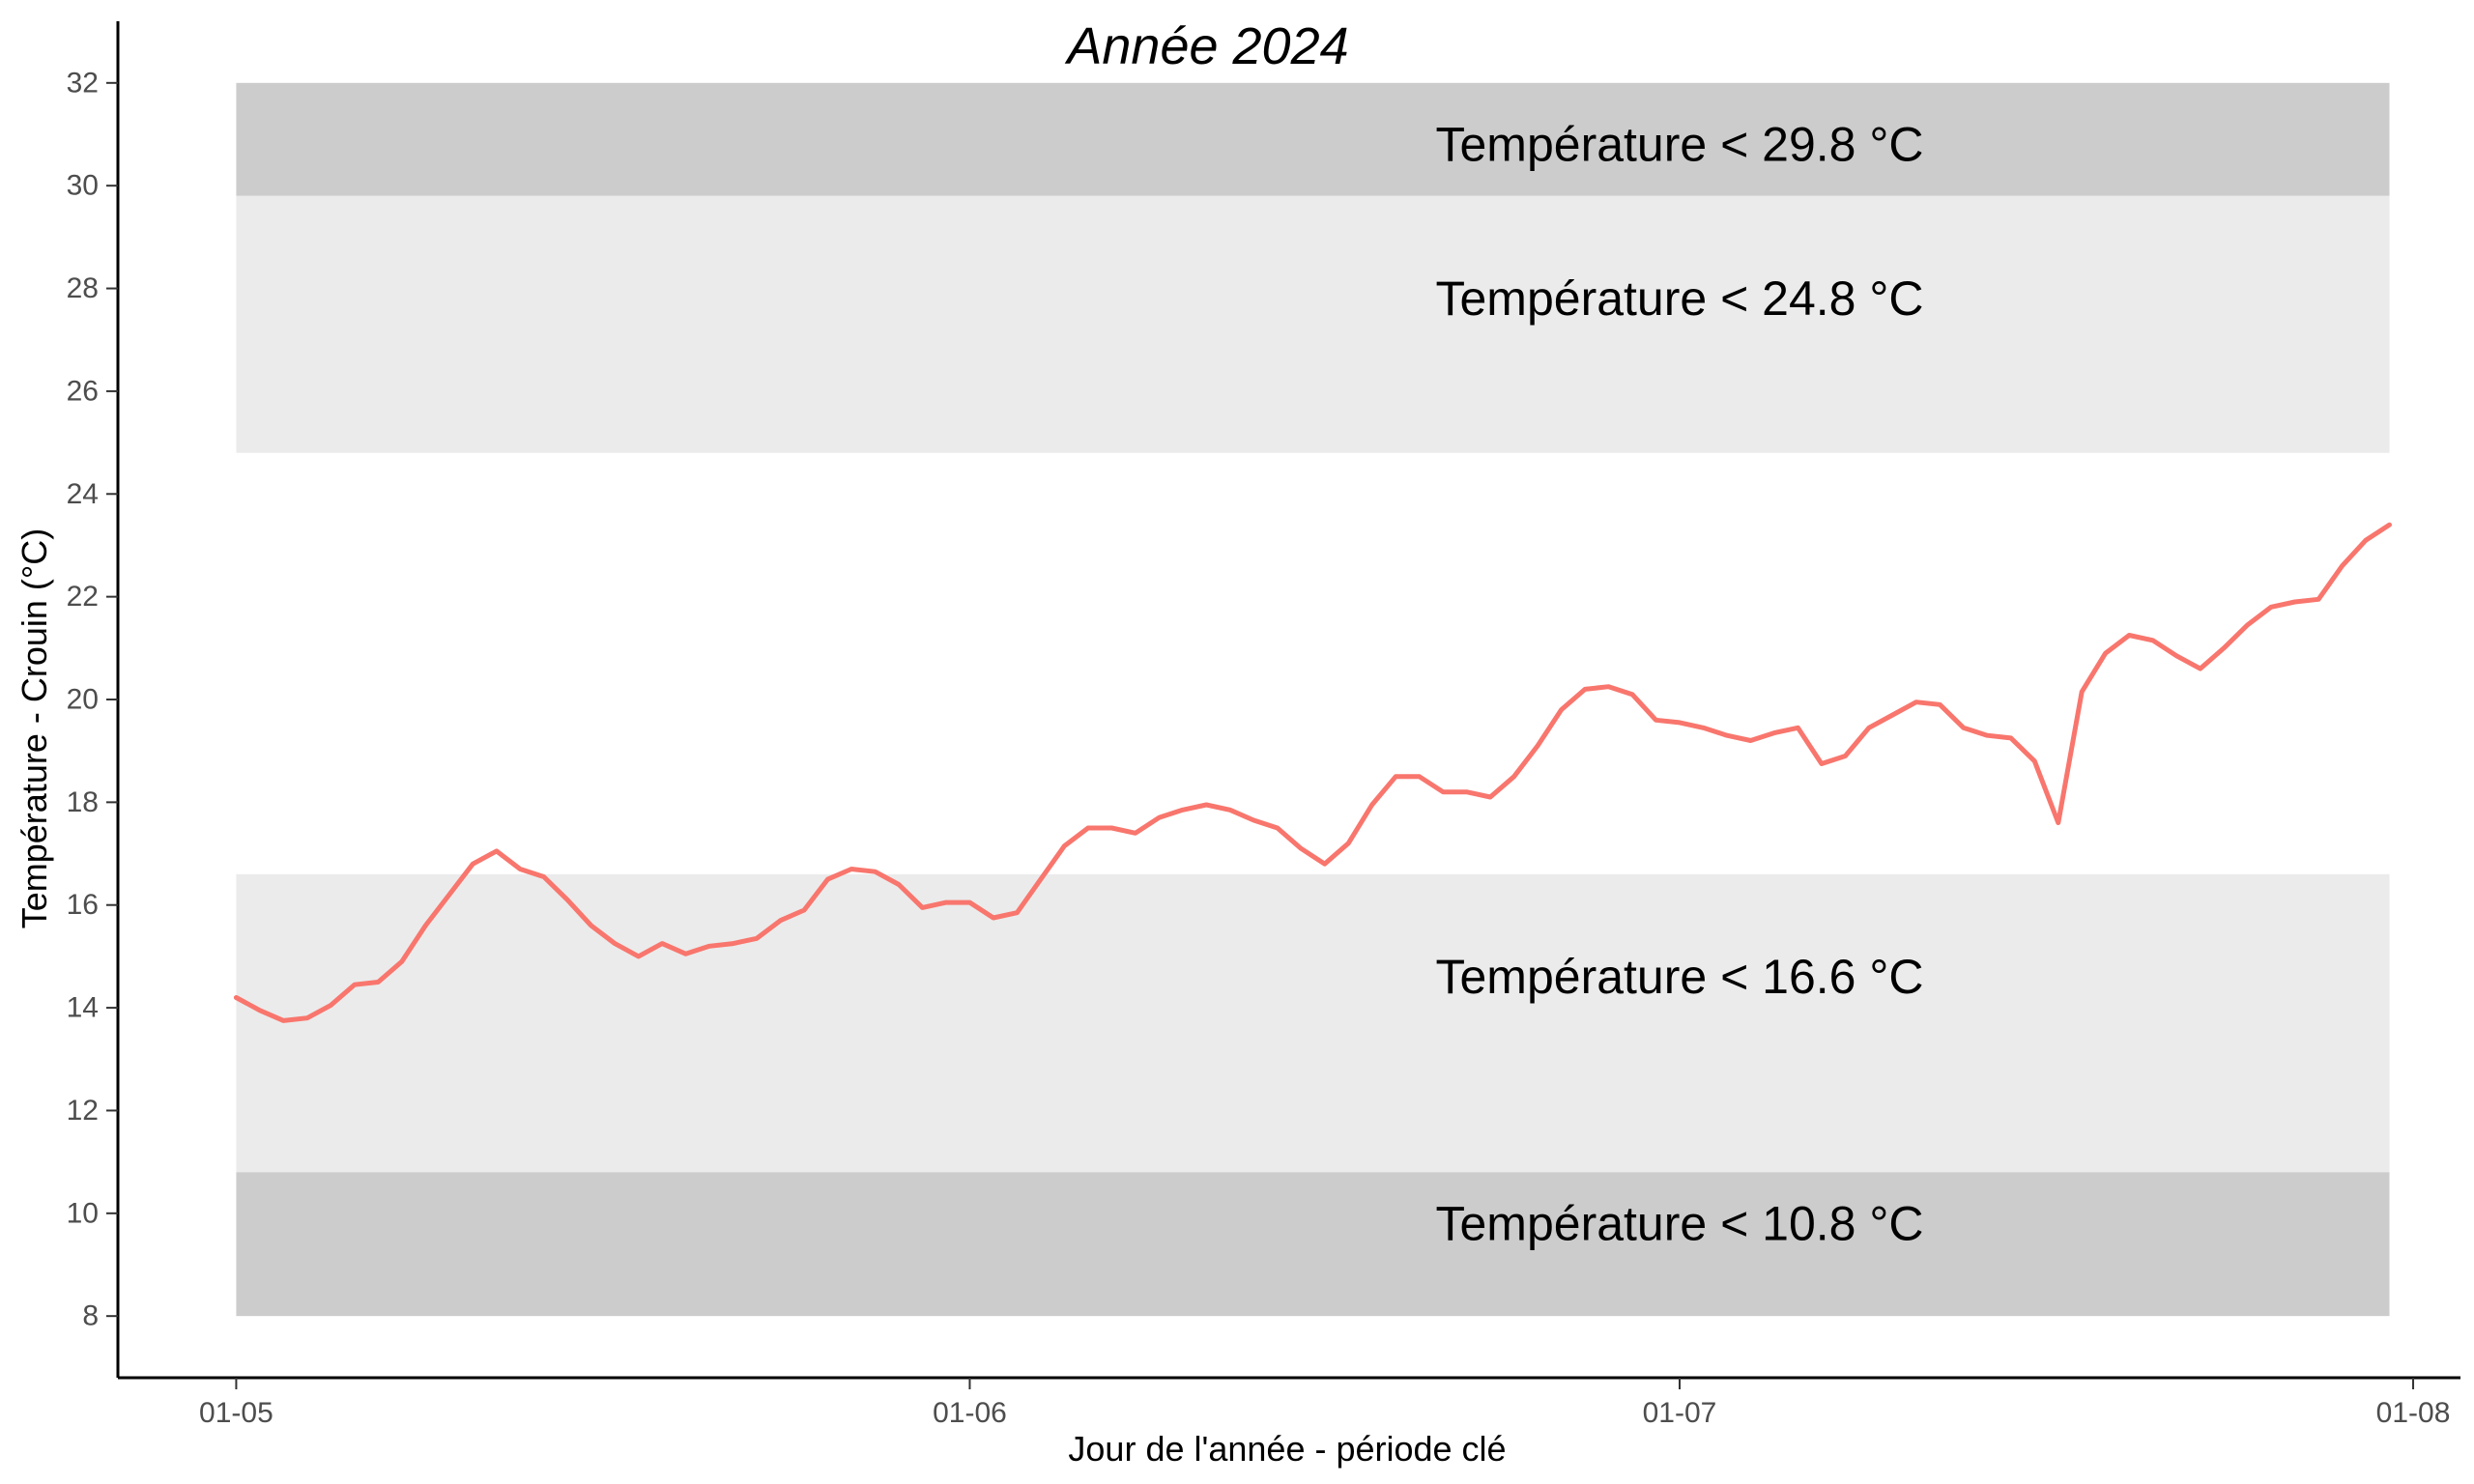 This screenshot has width=2474, height=1484. I want to click on threshold-band-label: Température < 29.8 °C, so click(1680, 145).